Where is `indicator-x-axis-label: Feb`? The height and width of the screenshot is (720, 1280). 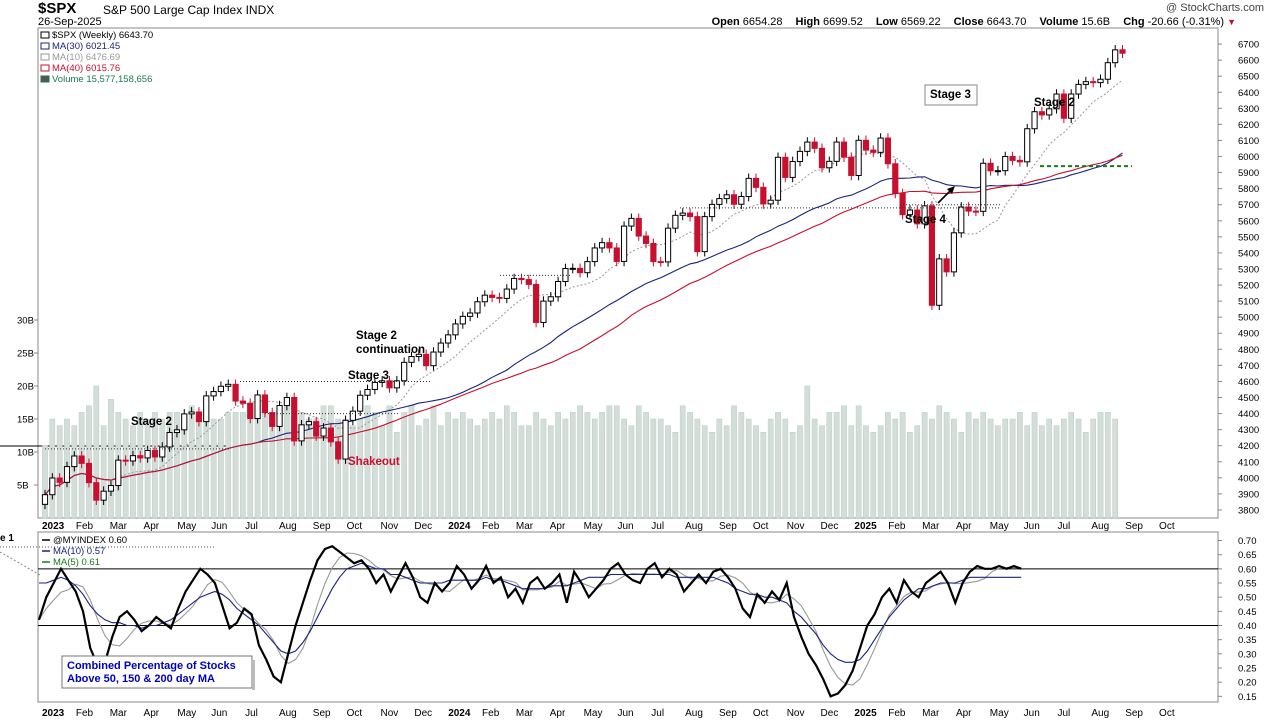
indicator-x-axis-label: Feb is located at coordinates (897, 713).